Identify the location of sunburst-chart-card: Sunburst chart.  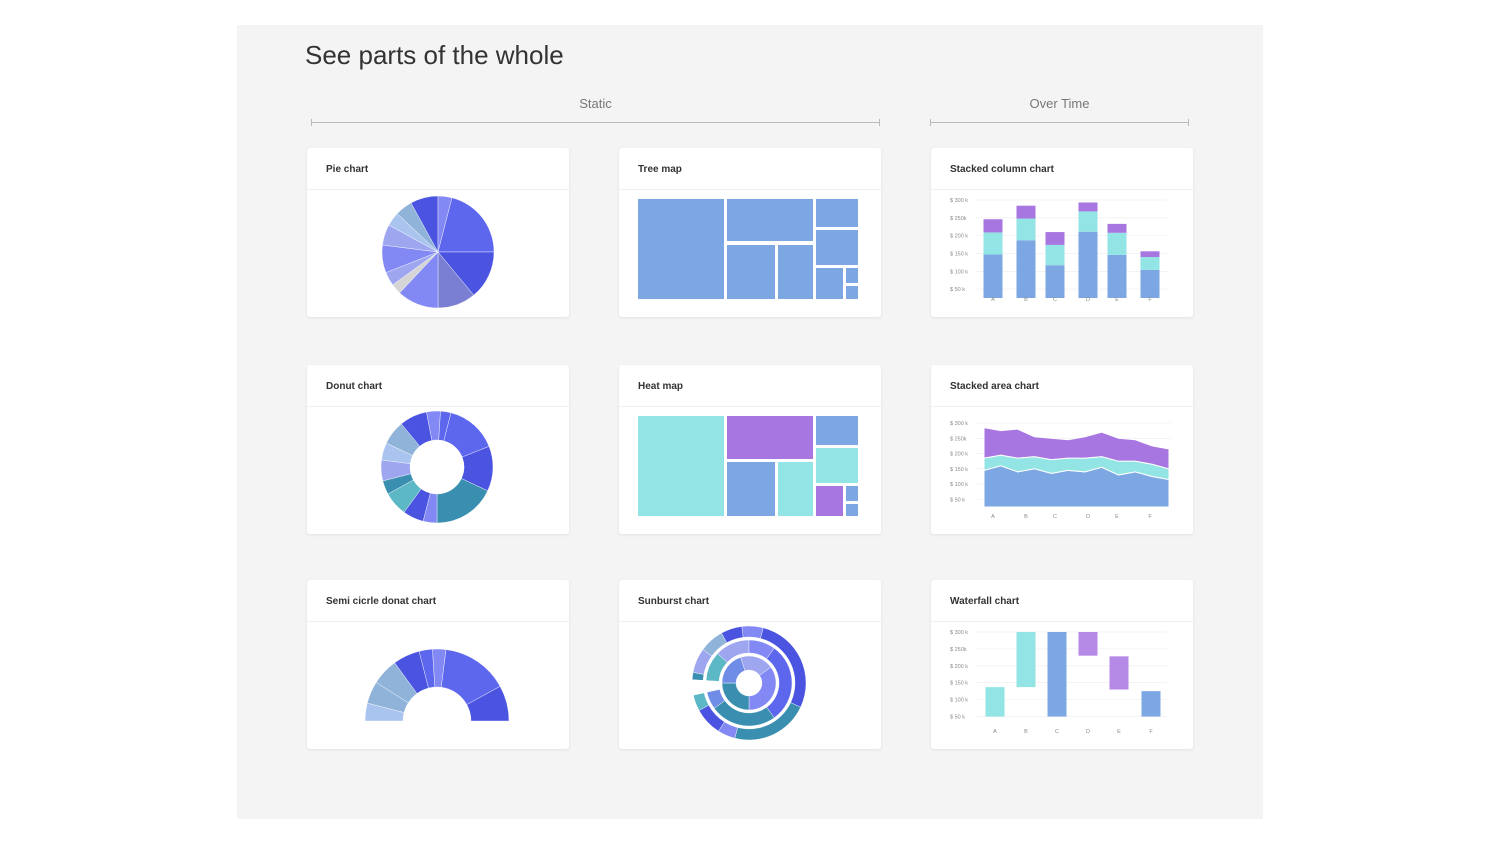
(750, 664).